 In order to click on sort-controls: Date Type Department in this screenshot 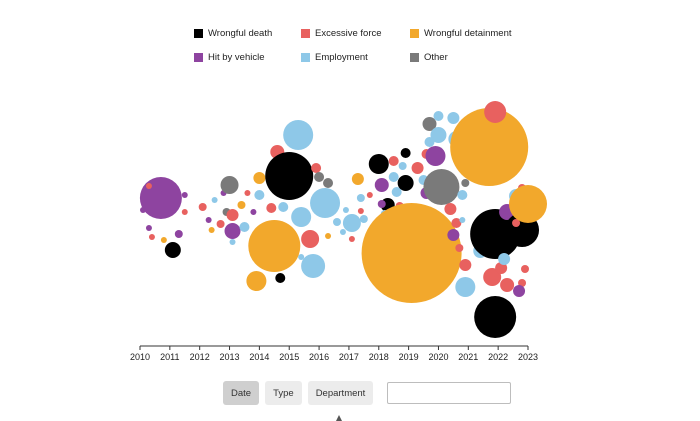, I will do `click(367, 393)`.